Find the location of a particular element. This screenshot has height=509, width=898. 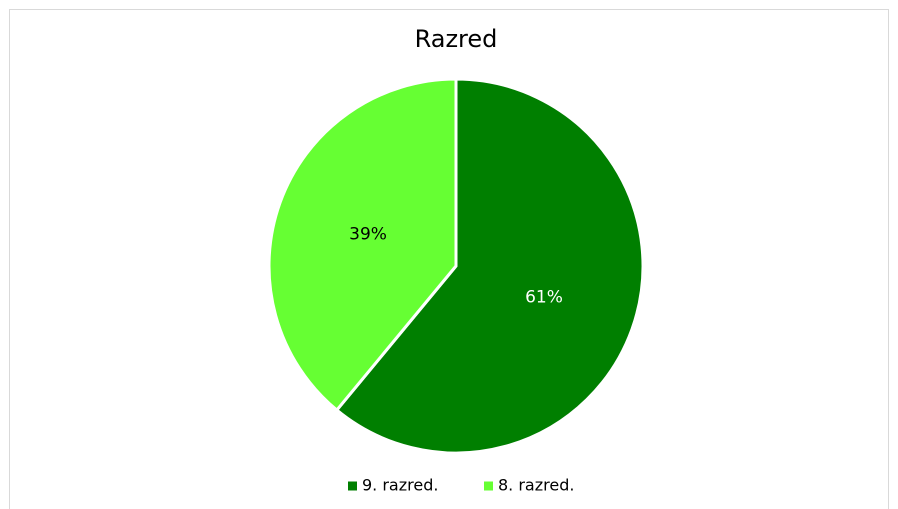

chart-title: Razred is located at coordinates (456, 39).